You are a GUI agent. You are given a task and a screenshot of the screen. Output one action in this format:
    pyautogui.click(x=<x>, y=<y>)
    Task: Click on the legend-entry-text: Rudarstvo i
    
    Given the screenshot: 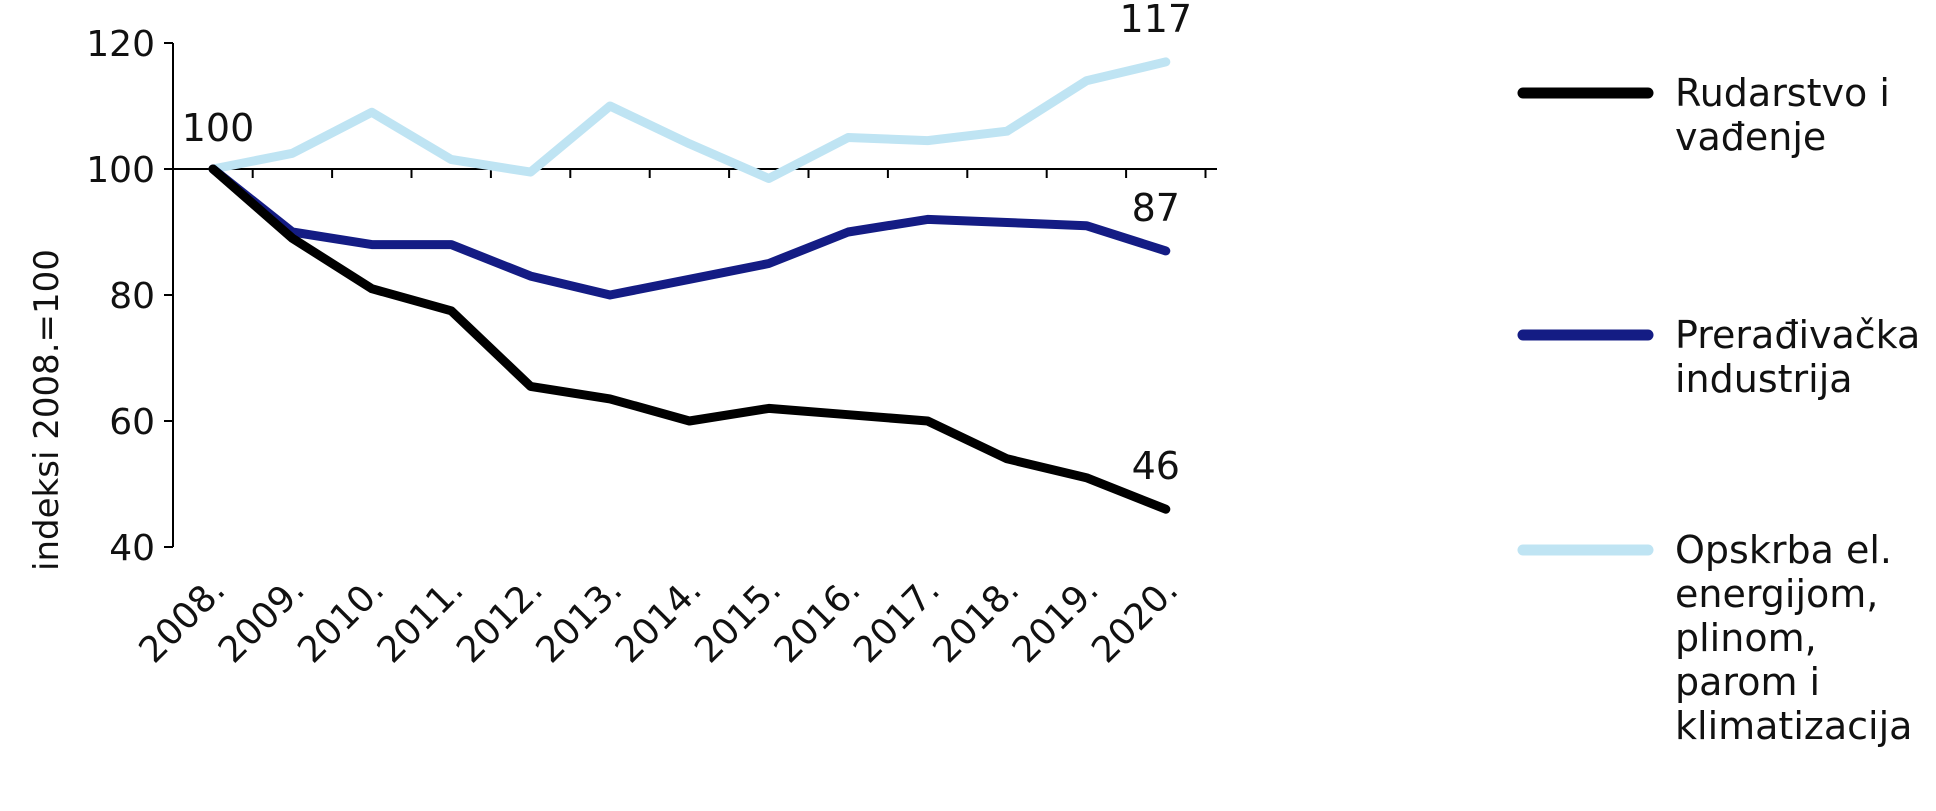 What is the action you would take?
    pyautogui.click(x=1782, y=93)
    